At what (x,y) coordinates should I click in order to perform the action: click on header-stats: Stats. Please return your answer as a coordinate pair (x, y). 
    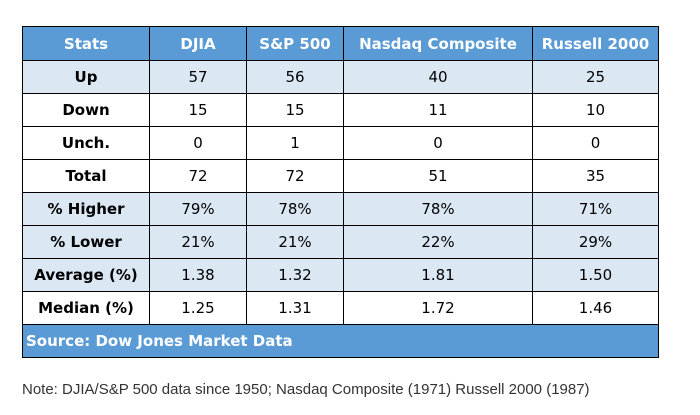
    Looking at the image, I should click on (86, 43).